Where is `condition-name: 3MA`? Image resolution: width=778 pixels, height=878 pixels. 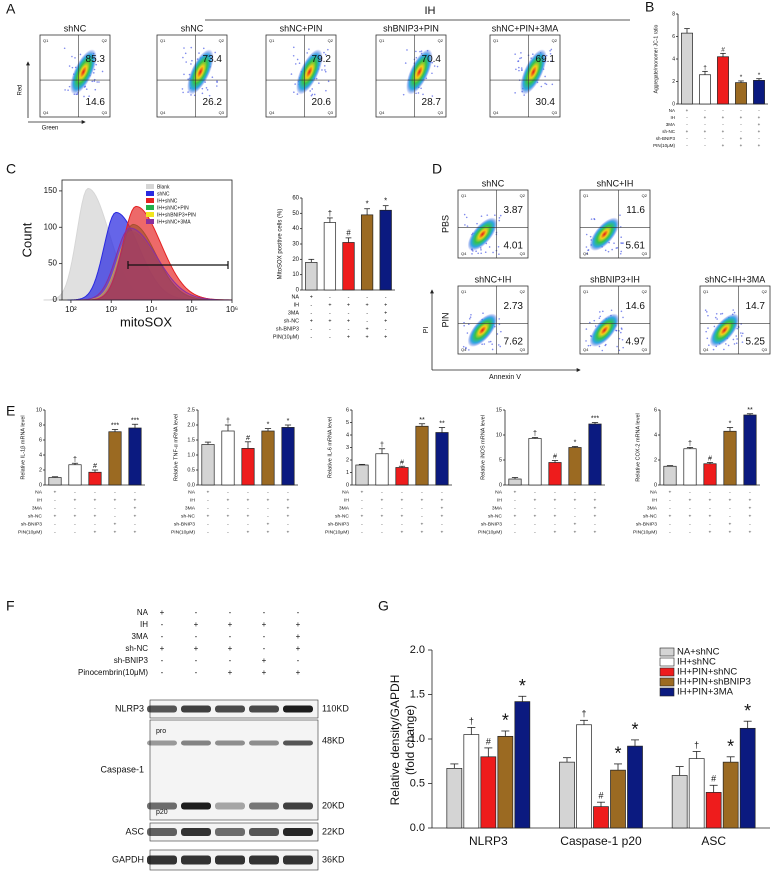
condition-name: 3MA is located at coordinates (344, 508).